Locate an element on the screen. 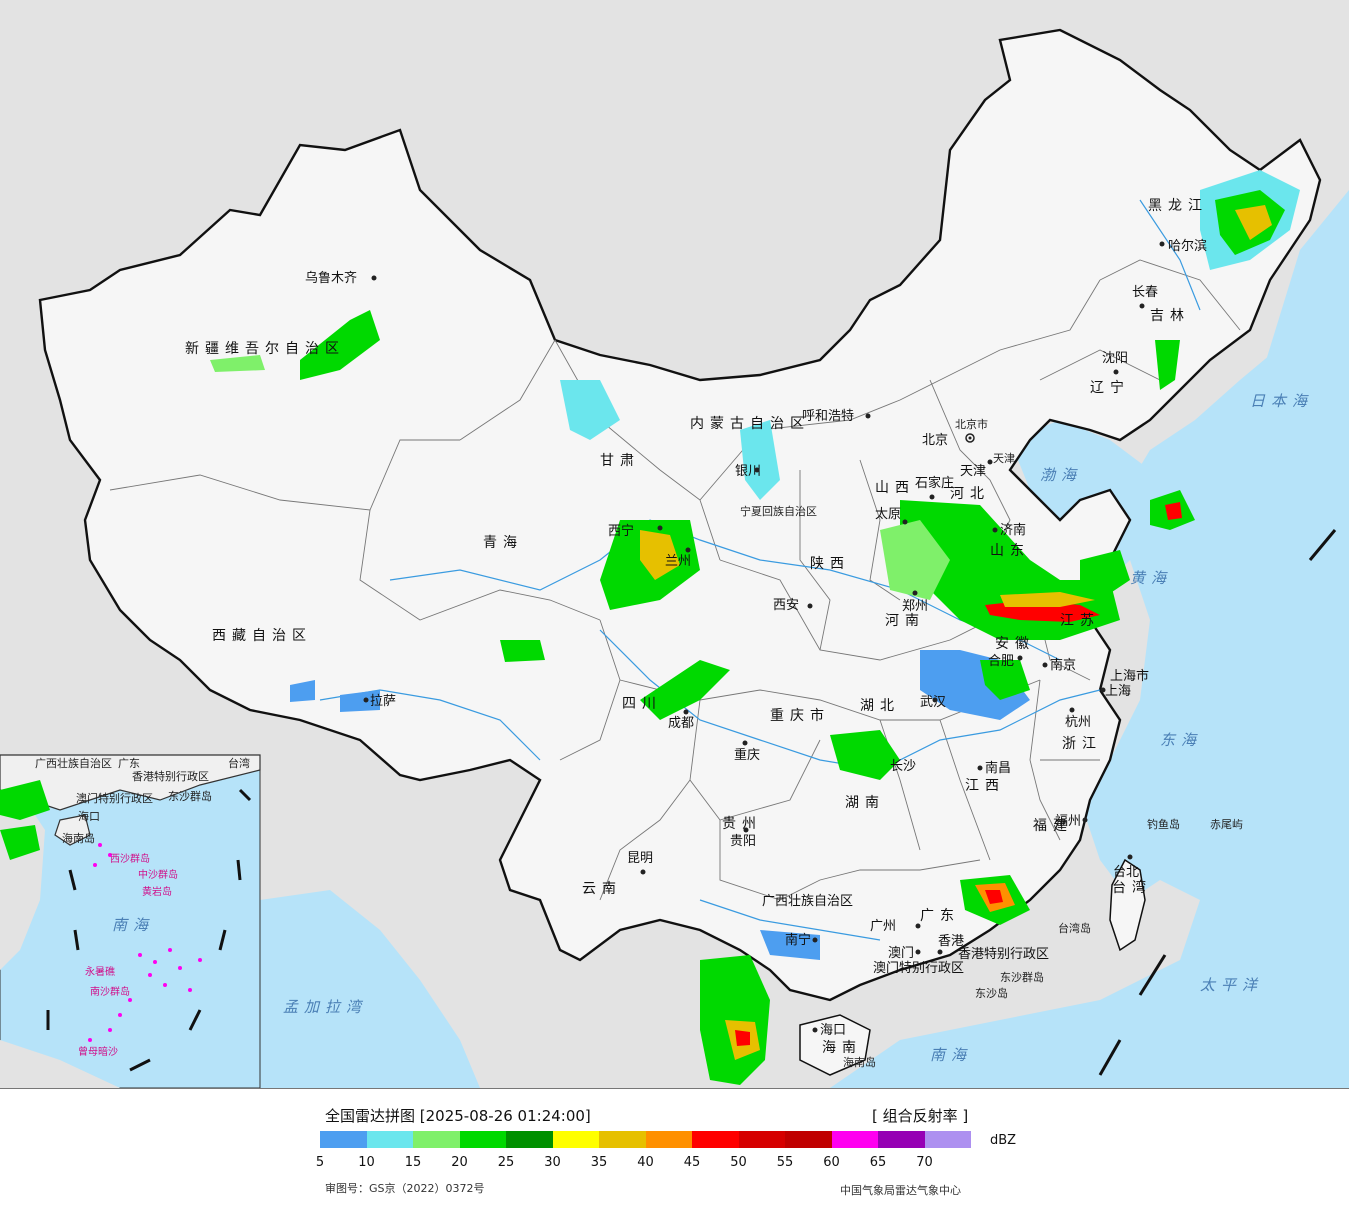  label-jiangxi: 江西 is located at coordinates (985, 786).